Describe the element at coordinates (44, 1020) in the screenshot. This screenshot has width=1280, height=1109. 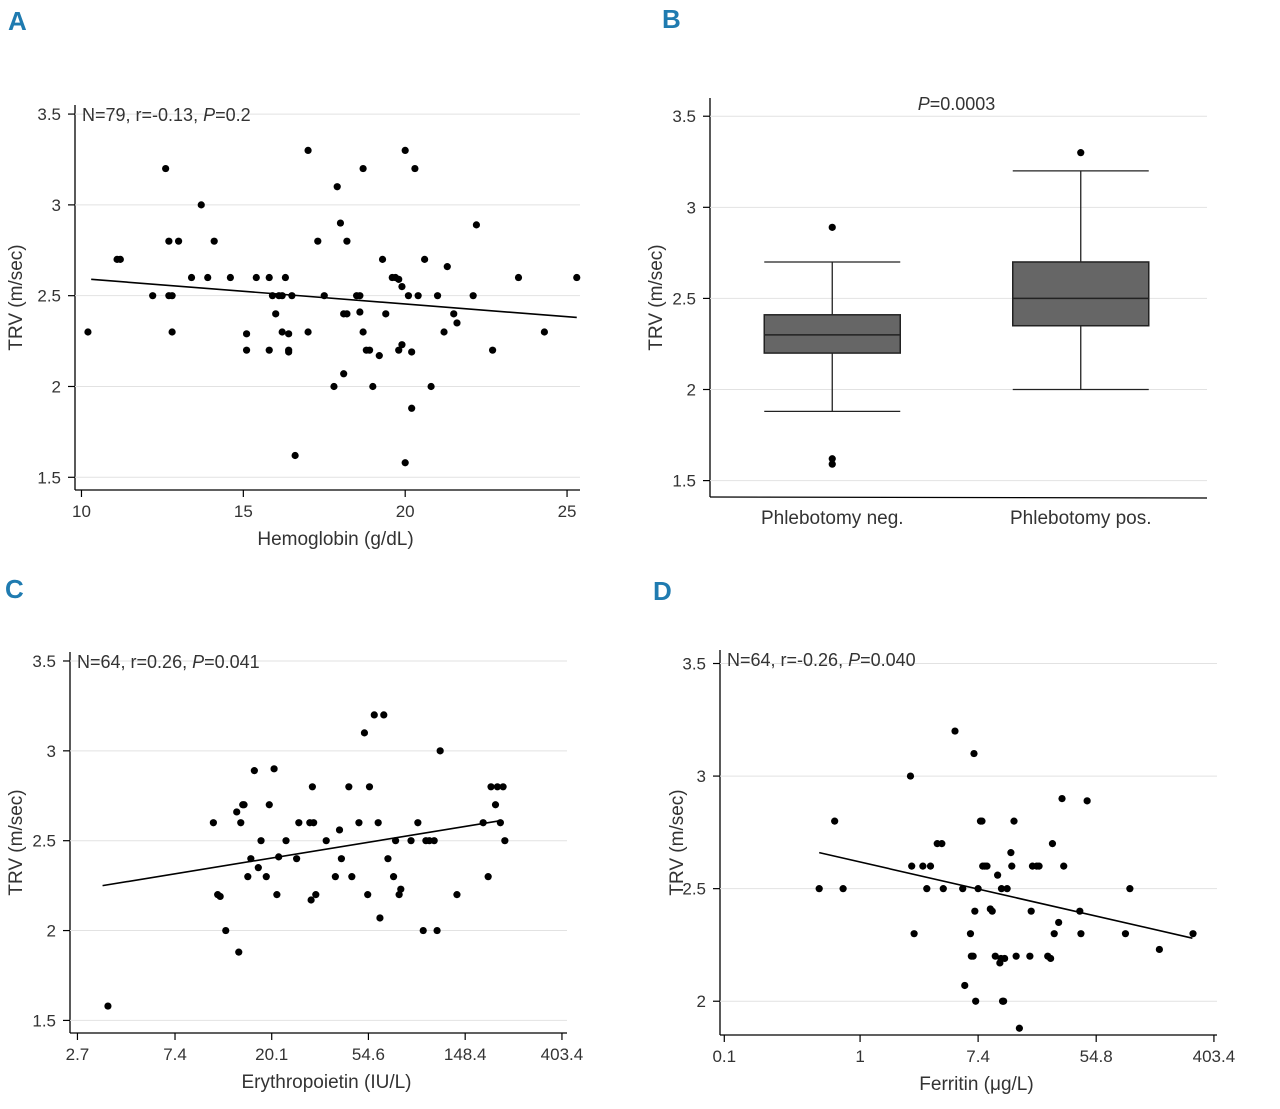
I see `y-tick-label: 1.5` at that location.